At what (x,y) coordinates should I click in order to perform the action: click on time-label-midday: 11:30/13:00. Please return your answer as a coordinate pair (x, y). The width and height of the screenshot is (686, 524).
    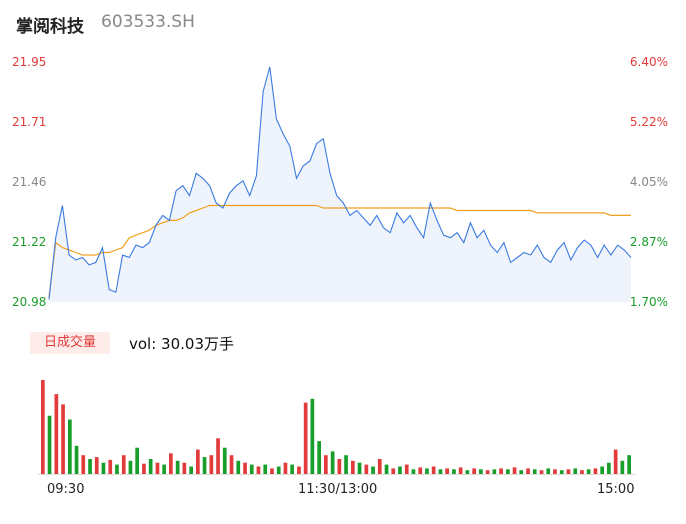
    Looking at the image, I should click on (338, 489).